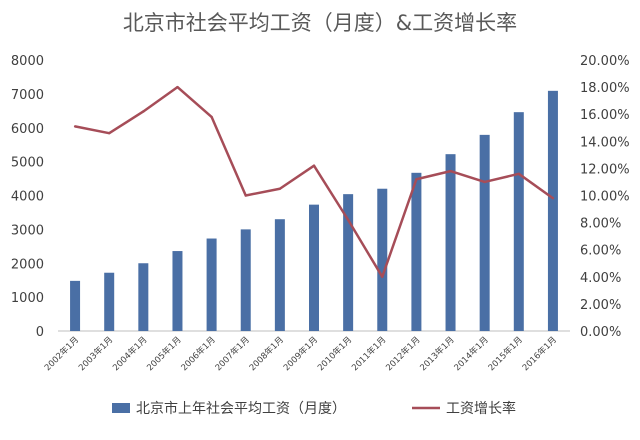 The height and width of the screenshot is (440, 640). What do you see at coordinates (40, 332) in the screenshot?
I see `y-left-tick-label: 0` at bounding box center [40, 332].